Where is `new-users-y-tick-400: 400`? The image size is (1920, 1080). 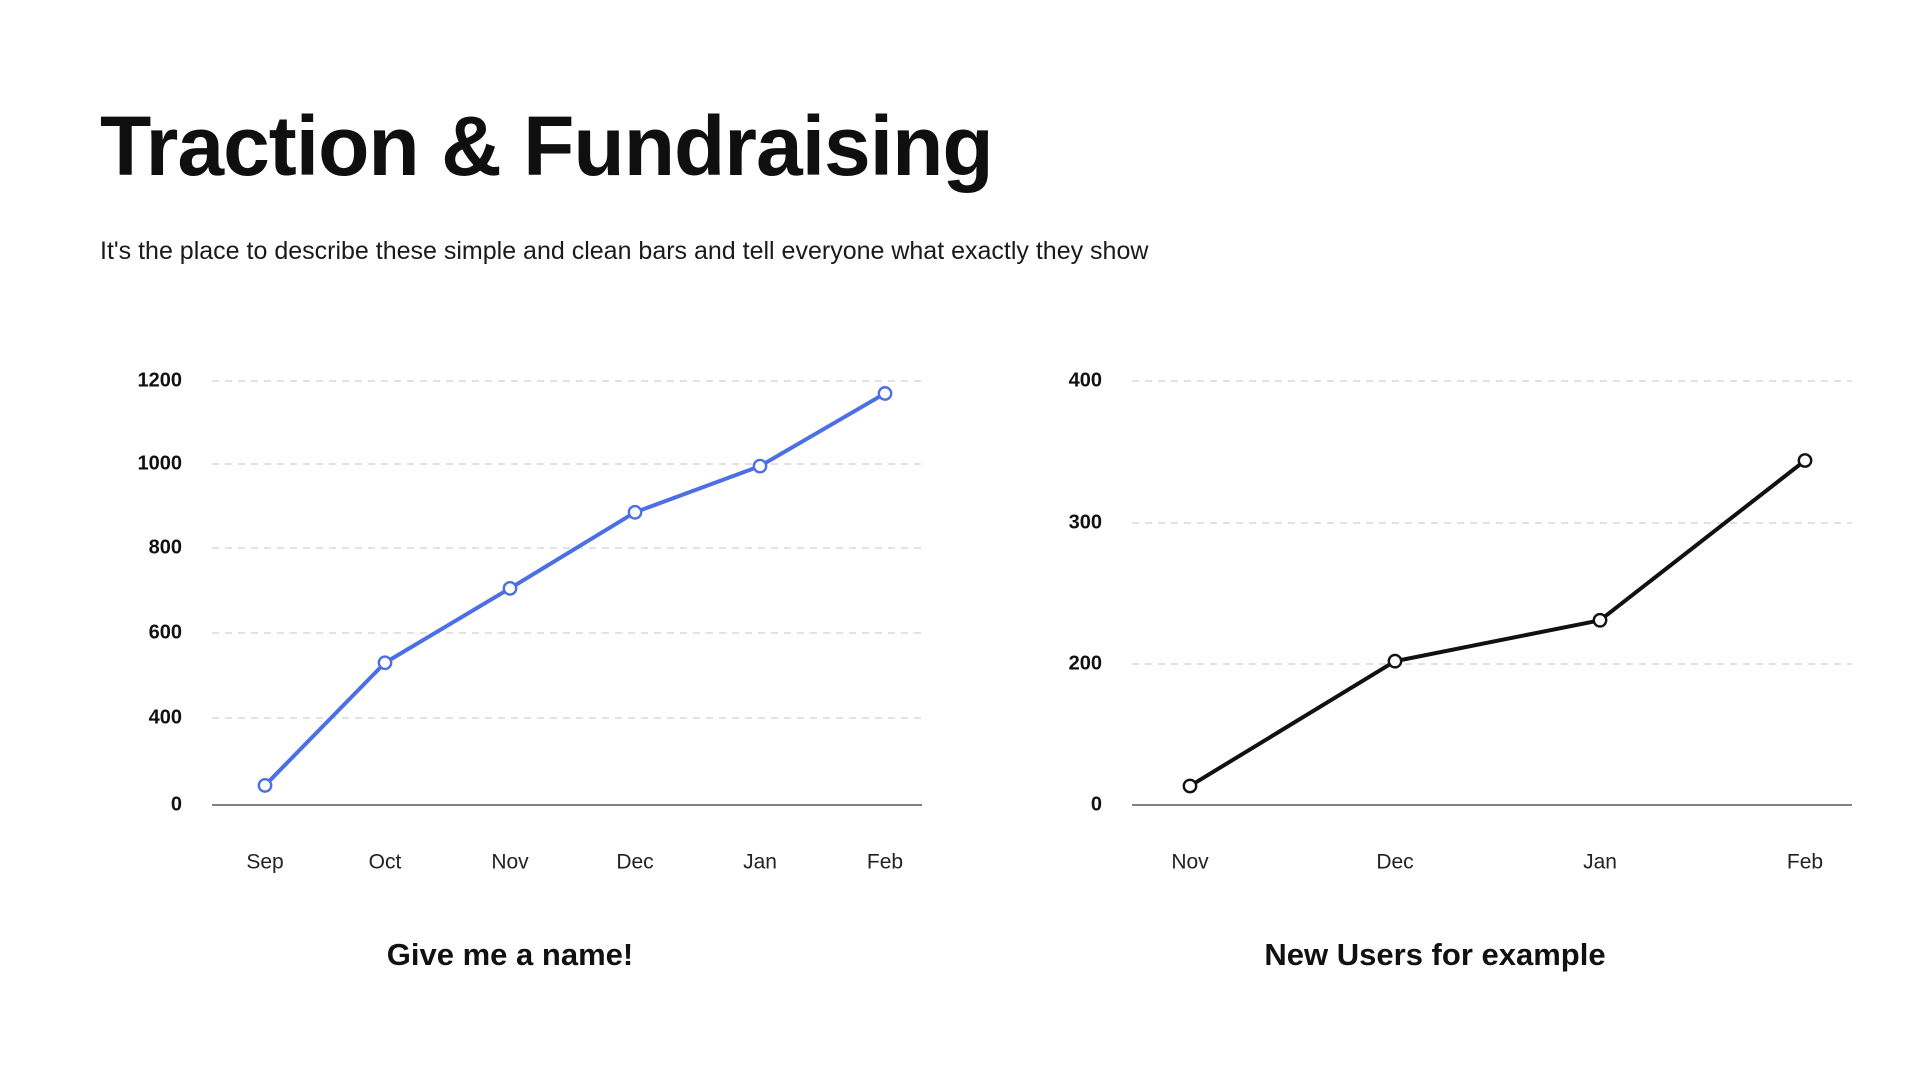
new-users-y-tick-400: 400 is located at coordinates (1085, 380).